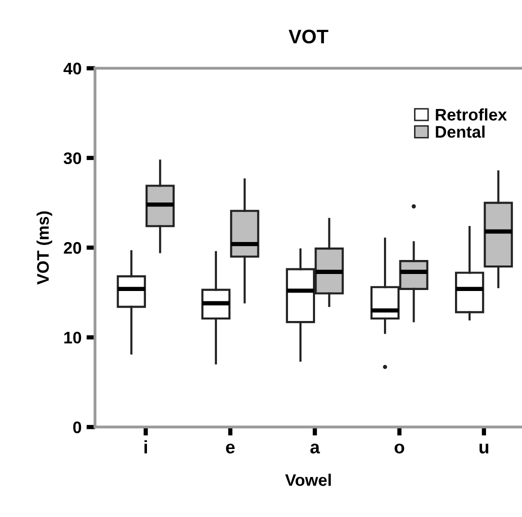 This screenshot has height=517, width=522. What do you see at coordinates (230, 449) in the screenshot?
I see `x-tick-label: e` at bounding box center [230, 449].